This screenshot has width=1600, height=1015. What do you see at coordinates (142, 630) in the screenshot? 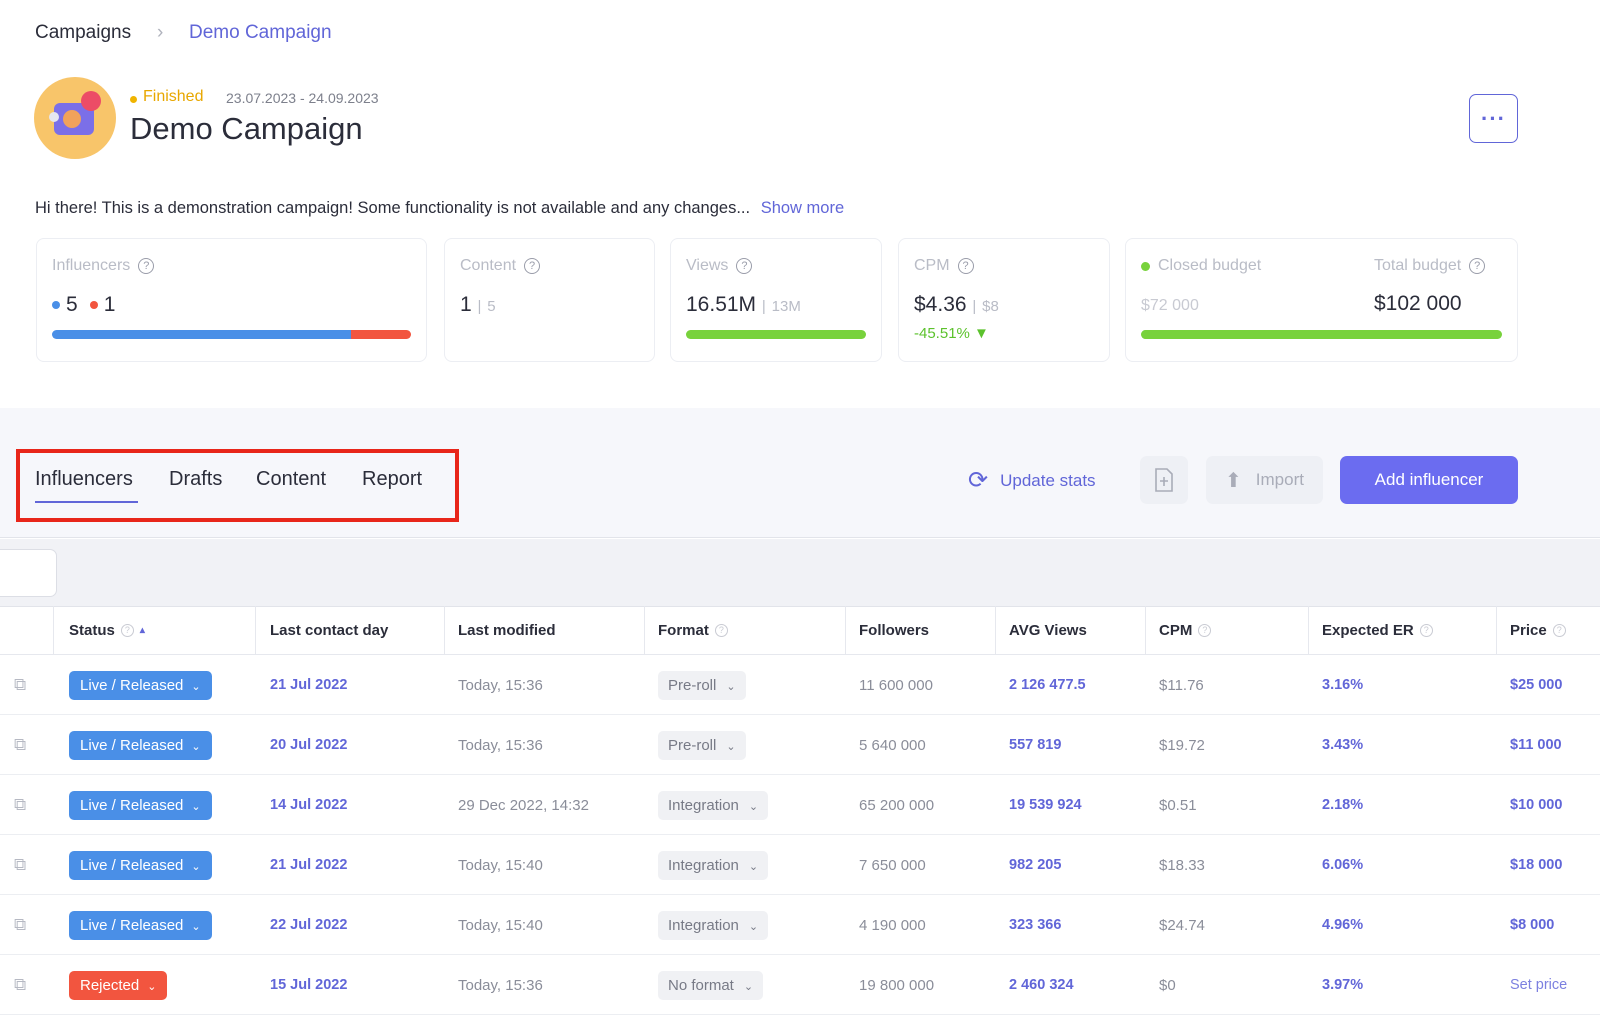
I see `sort-icon: ▴` at bounding box center [142, 630].